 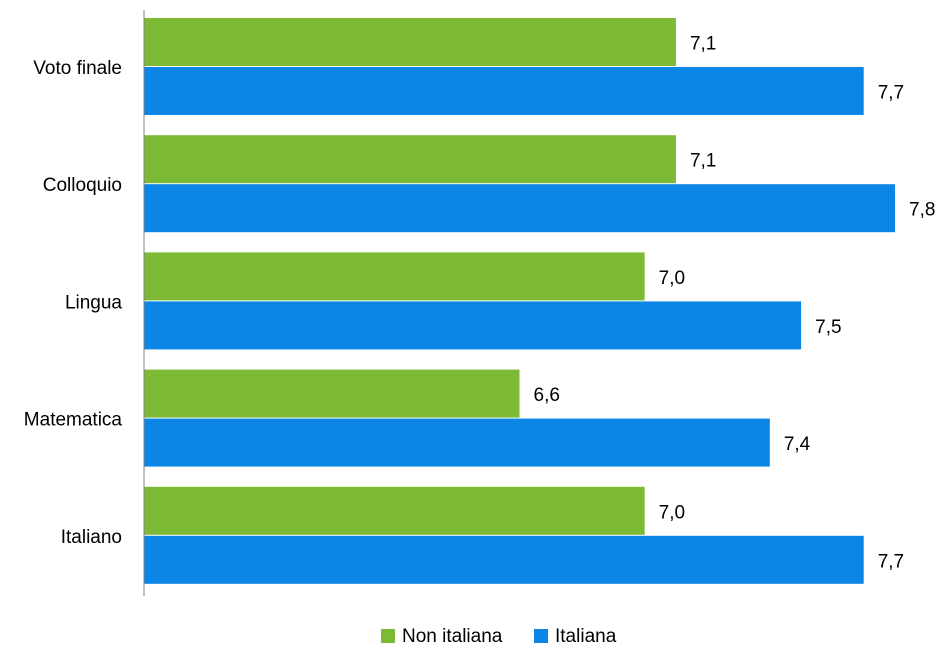 I want to click on bar-non-italiana-voto-finale, so click(x=410, y=42).